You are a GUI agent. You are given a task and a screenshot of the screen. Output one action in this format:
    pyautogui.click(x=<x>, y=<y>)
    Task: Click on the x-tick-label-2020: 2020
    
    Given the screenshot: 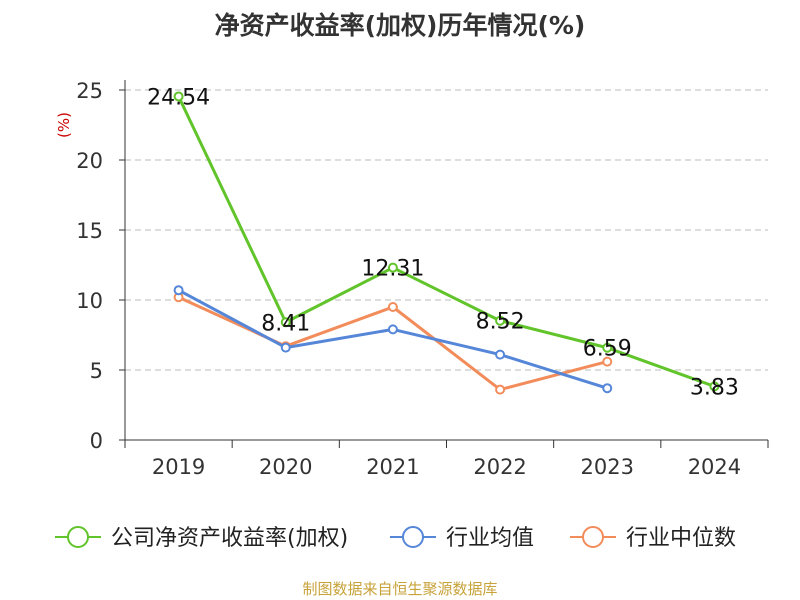 What is the action you would take?
    pyautogui.click(x=285, y=467)
    